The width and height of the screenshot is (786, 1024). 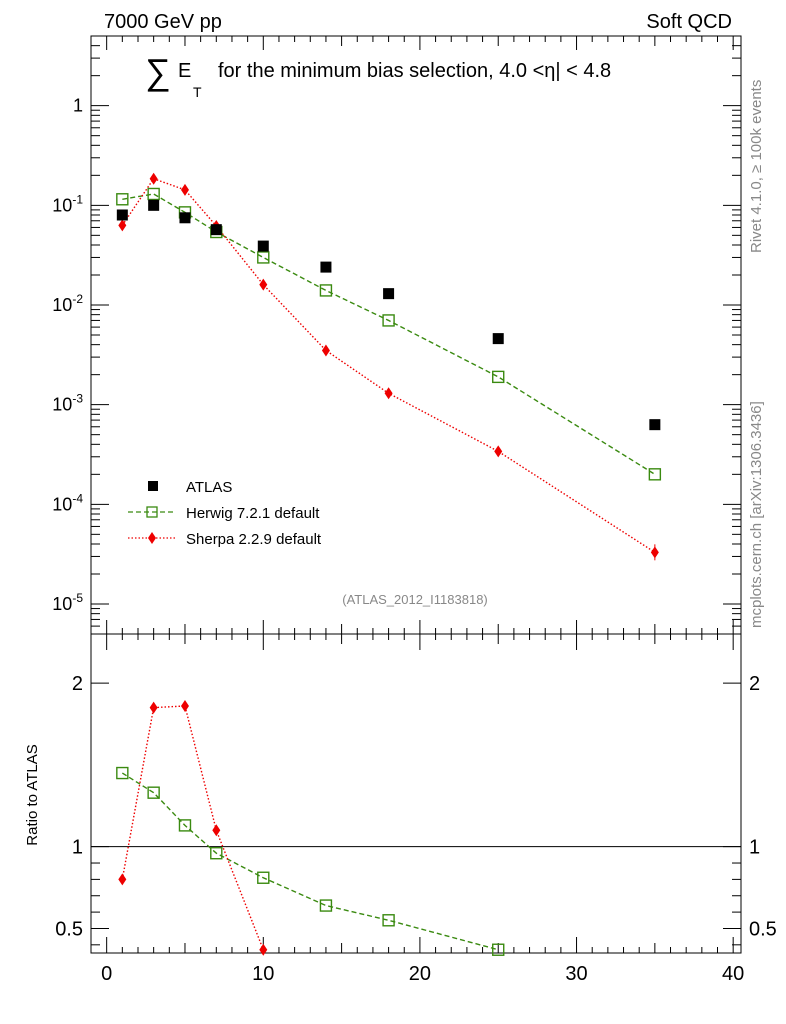 I want to click on main-y-tick-label: 10⁻¹, so click(x=67, y=203).